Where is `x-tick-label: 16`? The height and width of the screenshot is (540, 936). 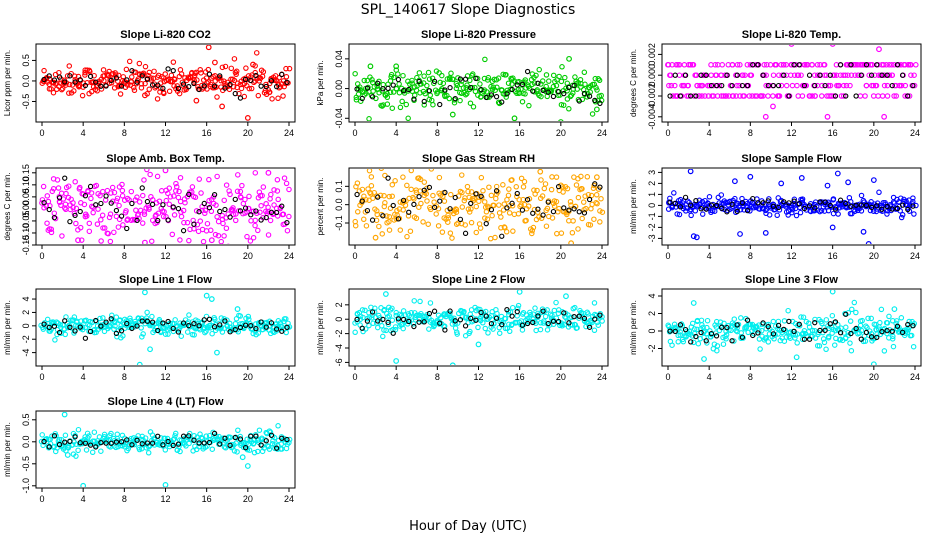
x-tick-label: 16 is located at coordinates (207, 133).